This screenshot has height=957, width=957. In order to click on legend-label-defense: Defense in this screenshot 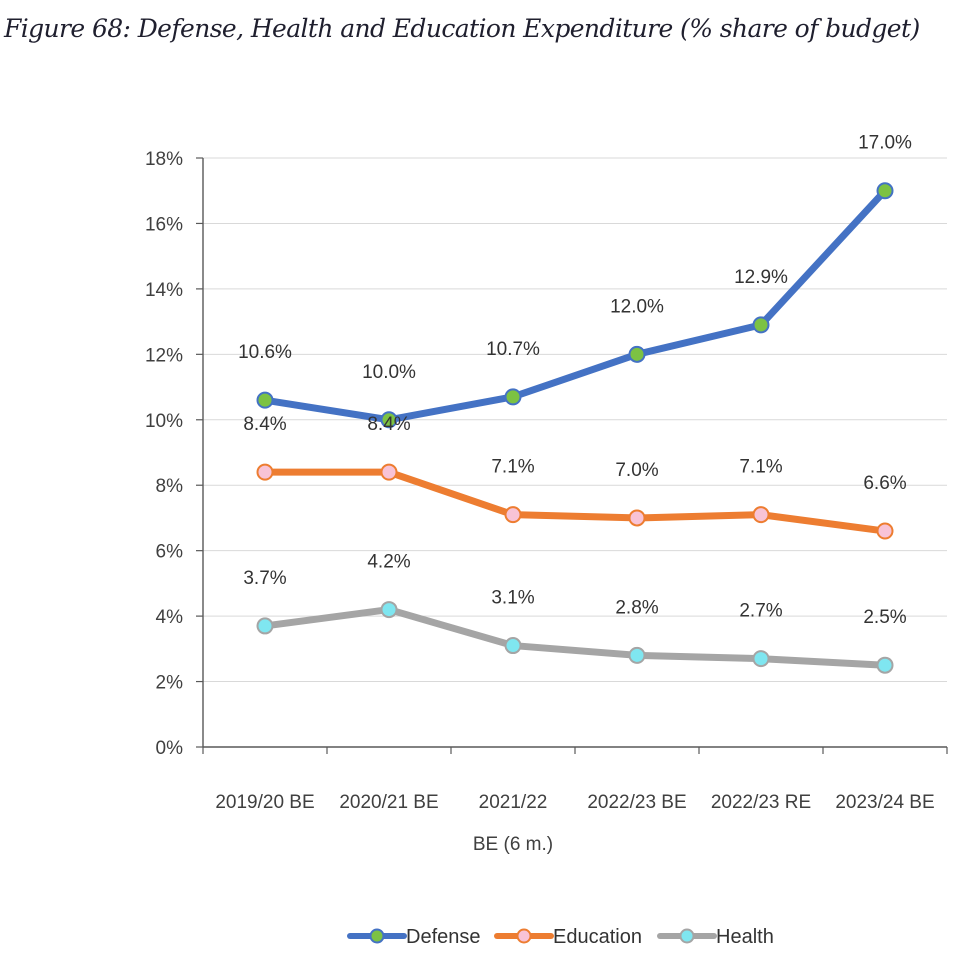, I will do `click(443, 937)`.